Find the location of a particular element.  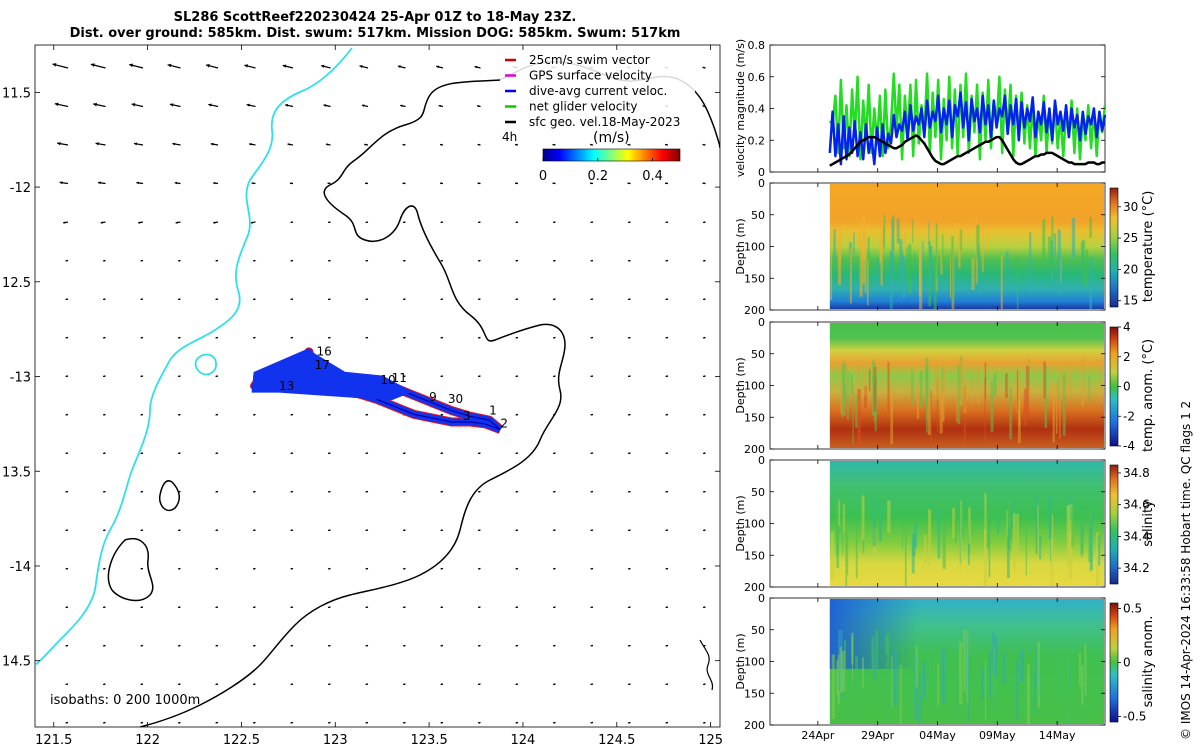

velocity-ytick-label: 0 is located at coordinates (761, 172).